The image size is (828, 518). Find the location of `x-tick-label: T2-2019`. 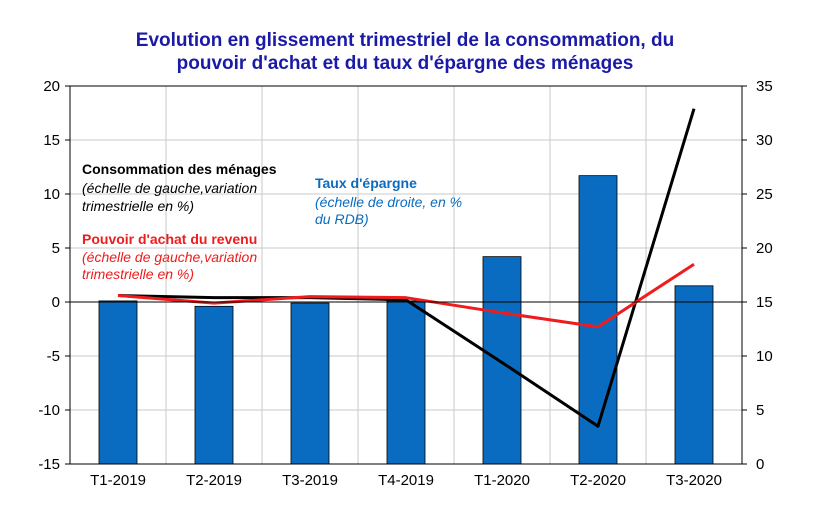

x-tick-label: T2-2019 is located at coordinates (214, 480).